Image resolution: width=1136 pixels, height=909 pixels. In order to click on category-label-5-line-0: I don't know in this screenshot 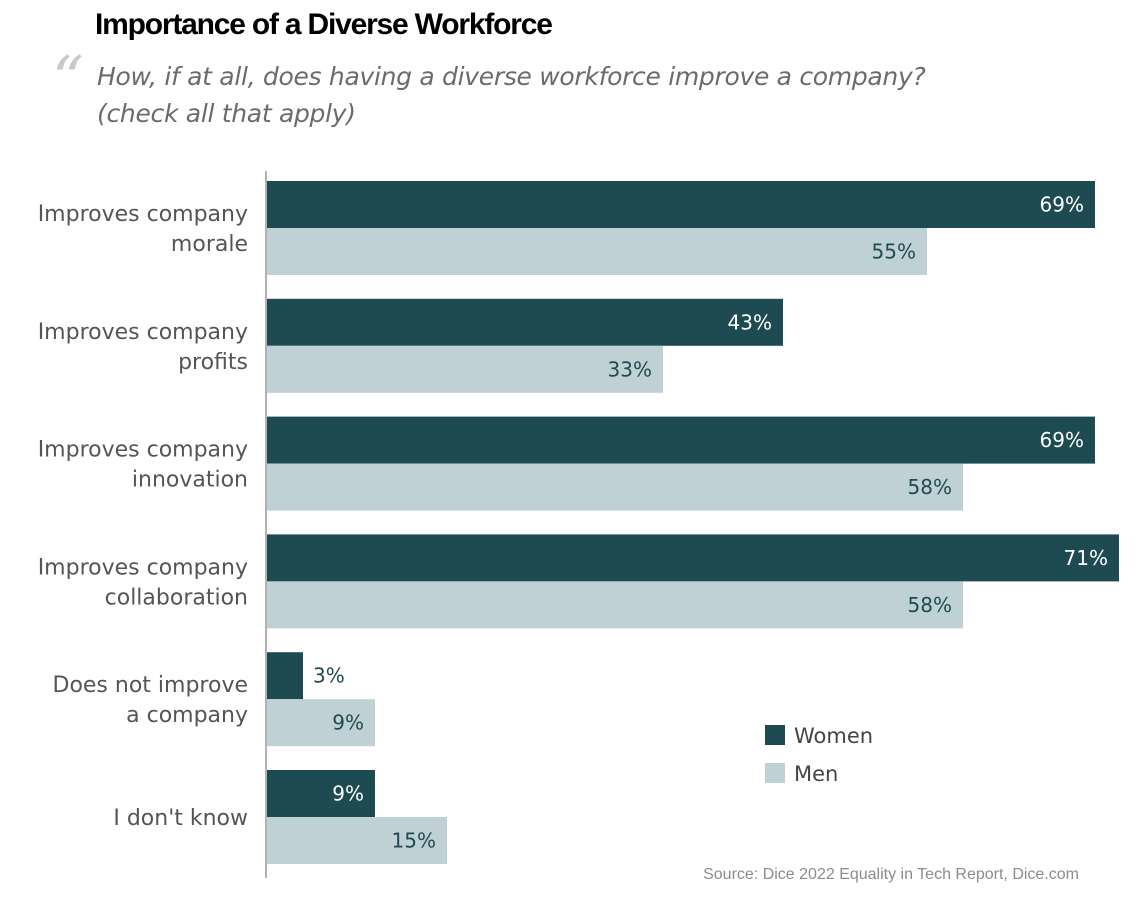, I will do `click(180, 818)`.